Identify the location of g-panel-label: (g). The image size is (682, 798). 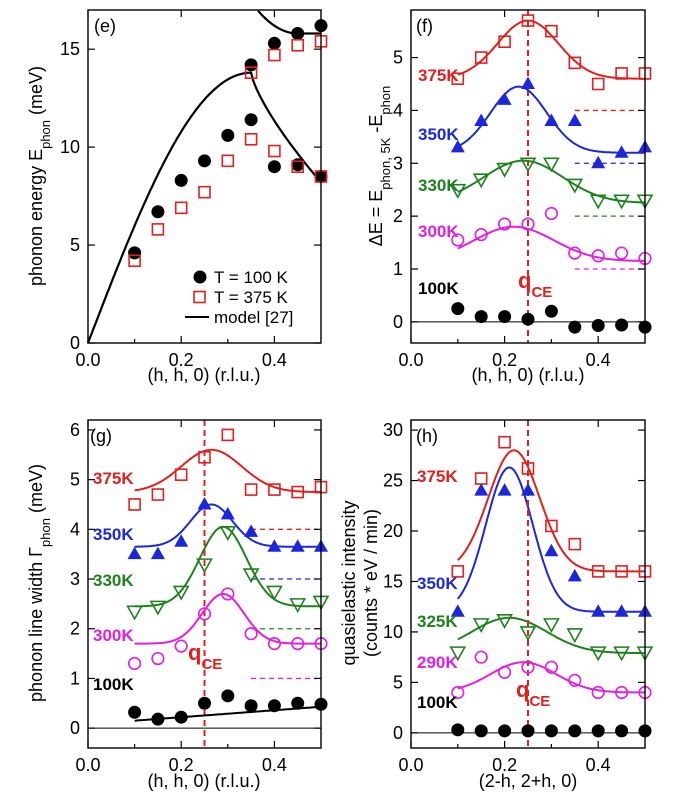
(101, 436).